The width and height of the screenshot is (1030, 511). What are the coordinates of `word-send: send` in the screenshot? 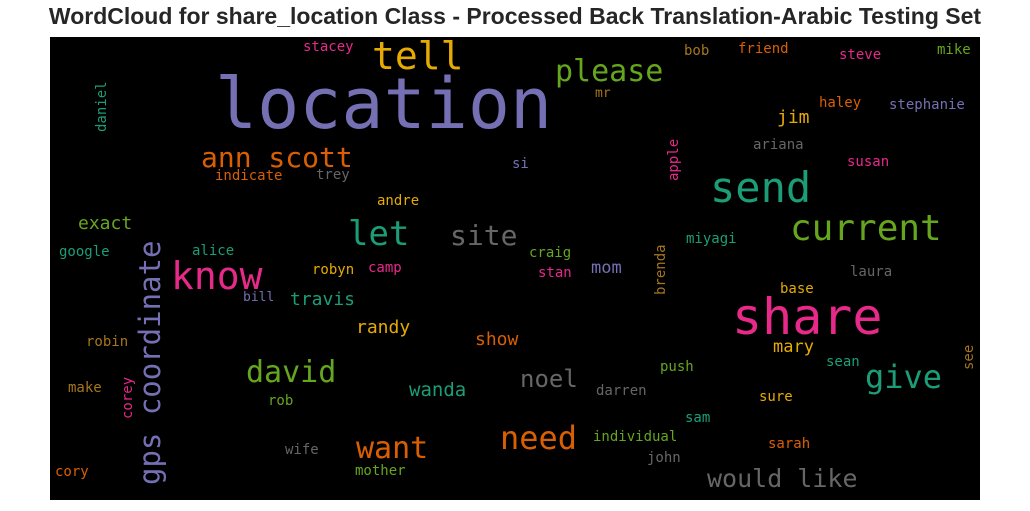 It's located at (761, 187).